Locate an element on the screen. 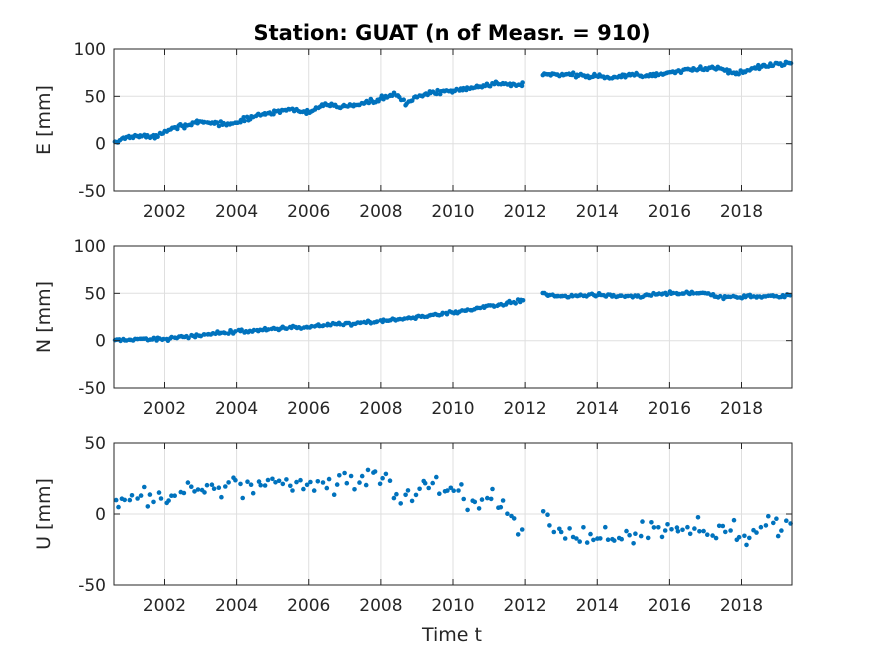 The height and width of the screenshot is (656, 875). x-tick-label: 2010 is located at coordinates (452, 212).